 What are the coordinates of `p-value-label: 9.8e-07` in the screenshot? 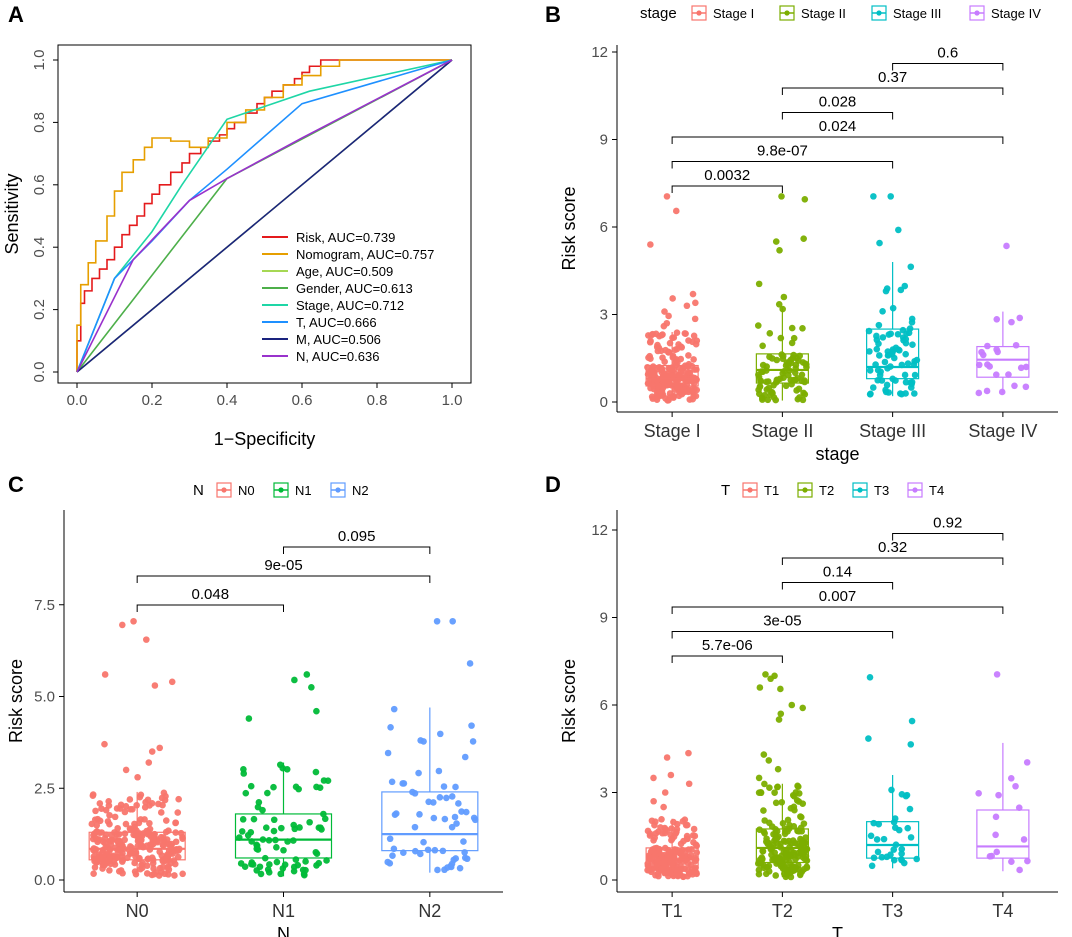 It's located at (782, 151).